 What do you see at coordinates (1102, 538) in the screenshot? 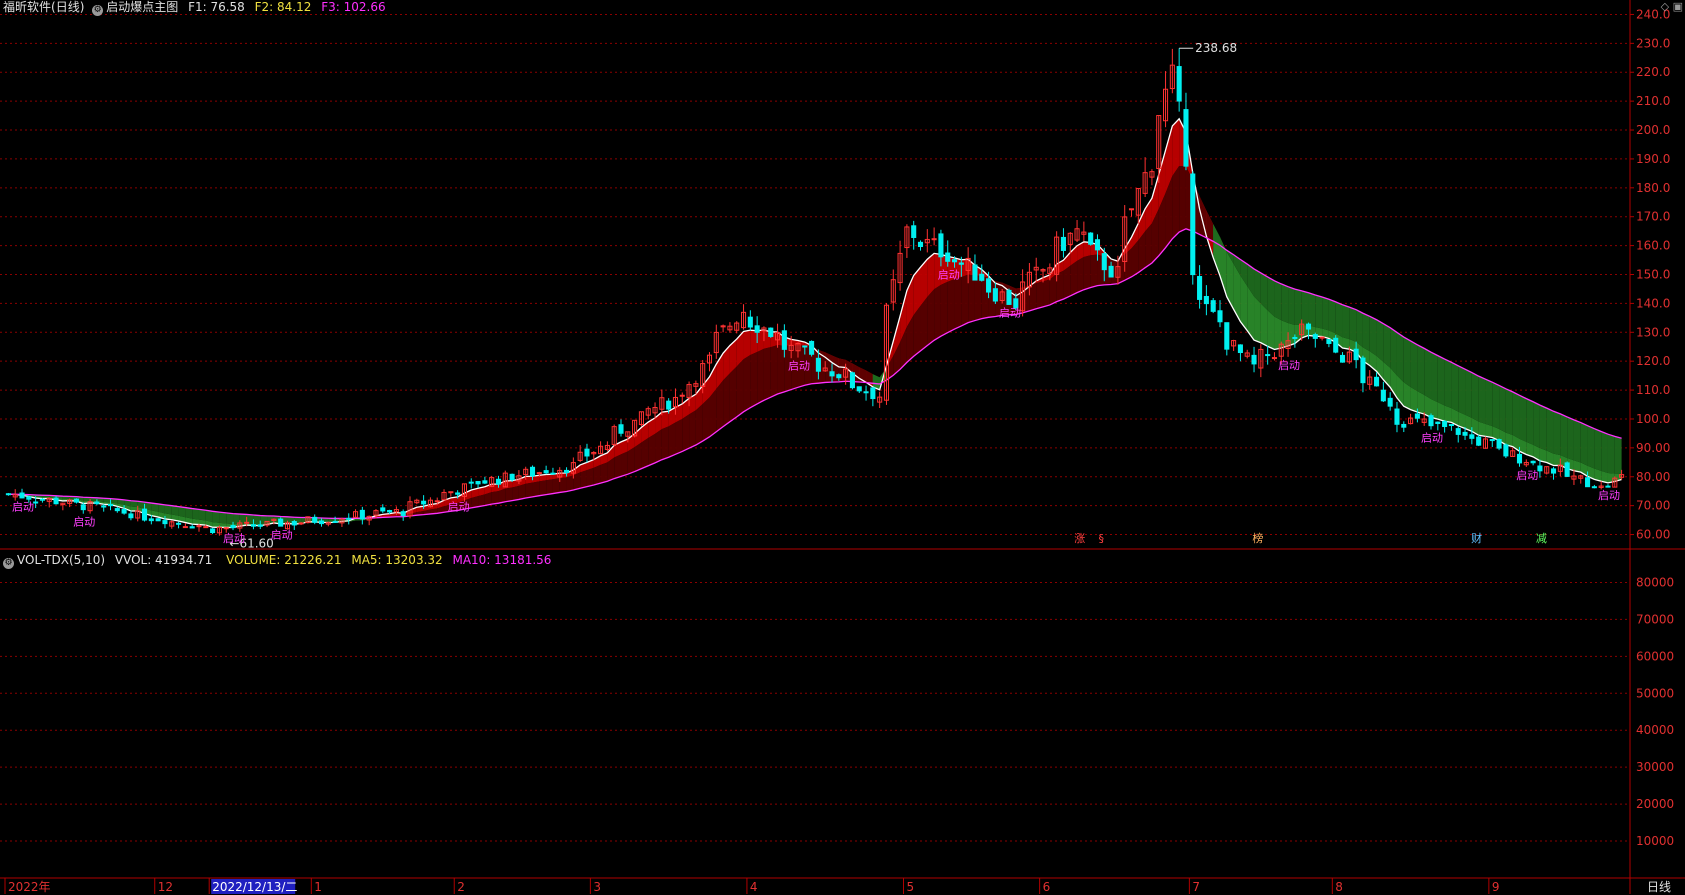
I see `event-marker: §` at bounding box center [1102, 538].